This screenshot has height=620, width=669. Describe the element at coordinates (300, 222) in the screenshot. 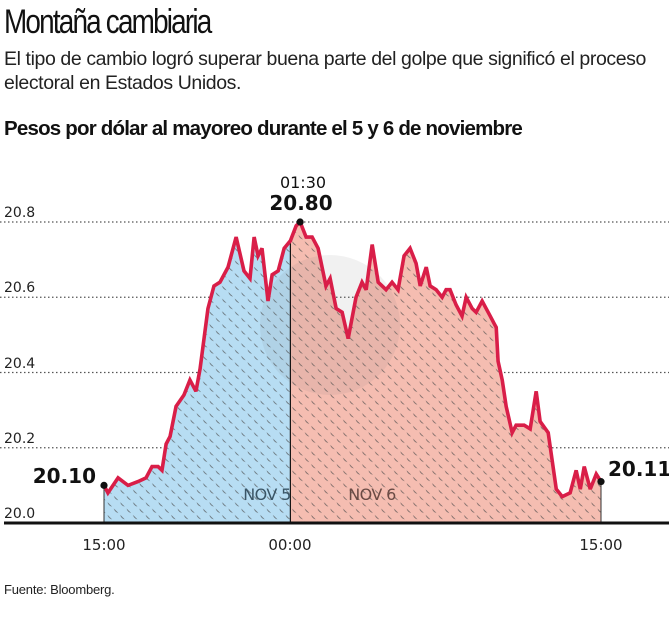

I see `peak-point-marker` at that location.